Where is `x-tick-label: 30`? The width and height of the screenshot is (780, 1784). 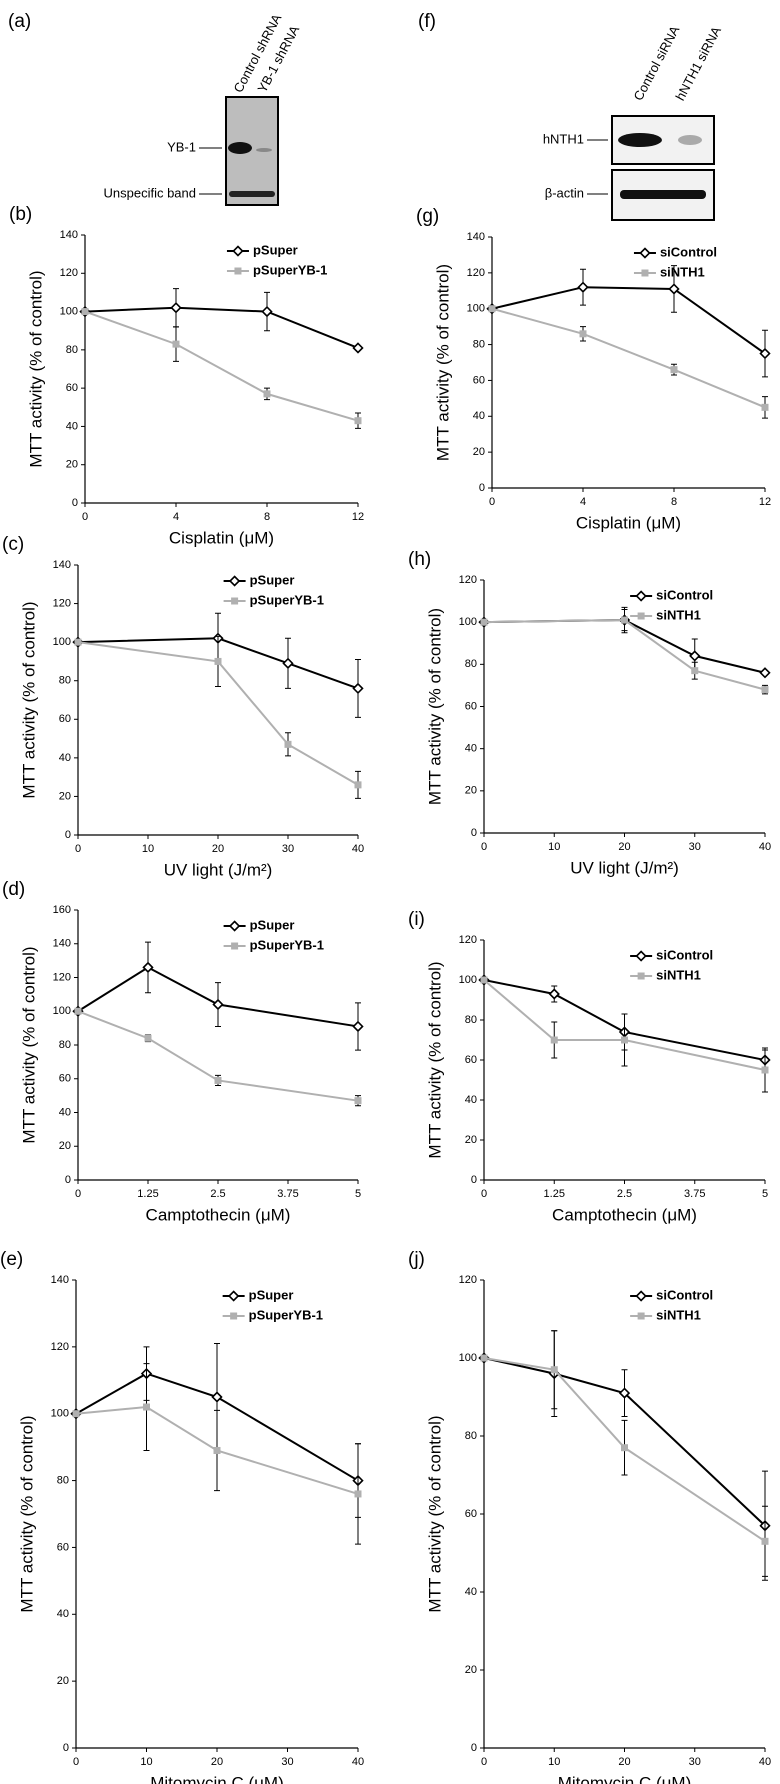 x-tick-label: 30 is located at coordinates (288, 849).